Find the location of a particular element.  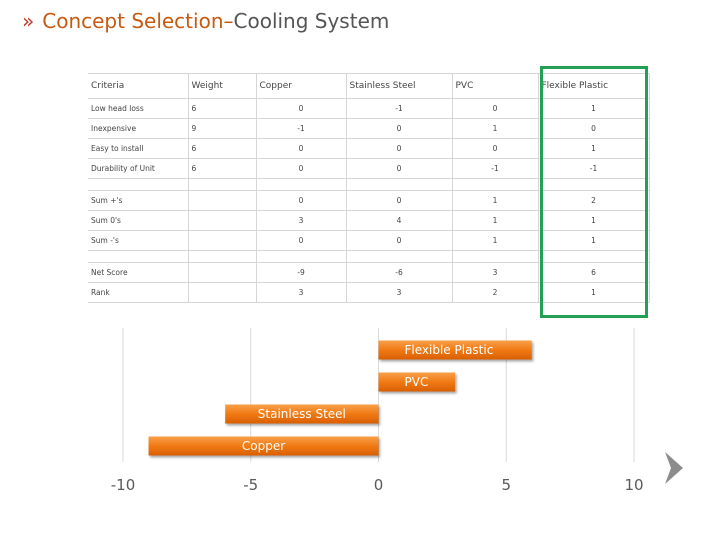

header-copper: Copper is located at coordinates (301, 86).